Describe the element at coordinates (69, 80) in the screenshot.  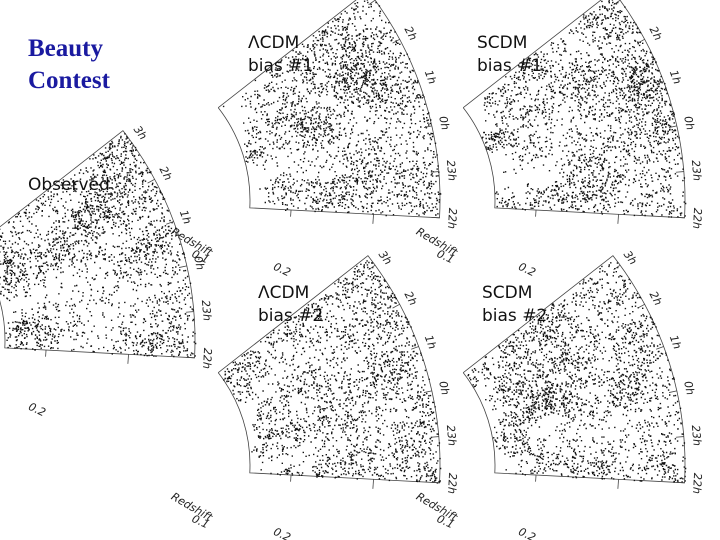
I see `title-line: Contest` at that location.